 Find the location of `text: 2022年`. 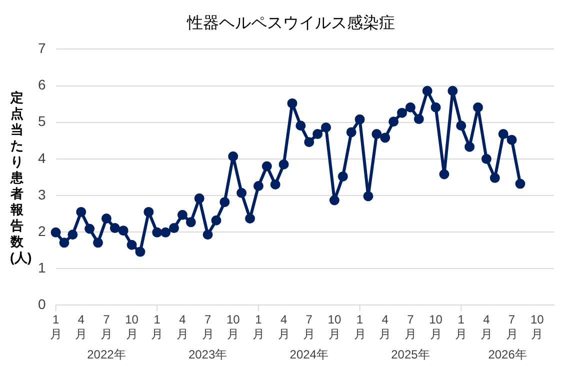

text: 2022年 is located at coordinates (106, 355).